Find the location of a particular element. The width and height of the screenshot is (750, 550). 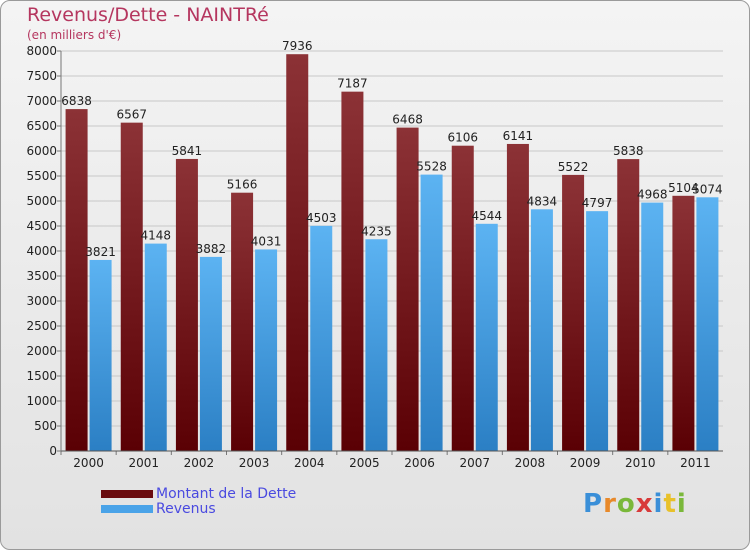

y-tick-label: 6000 is located at coordinates (41, 151).